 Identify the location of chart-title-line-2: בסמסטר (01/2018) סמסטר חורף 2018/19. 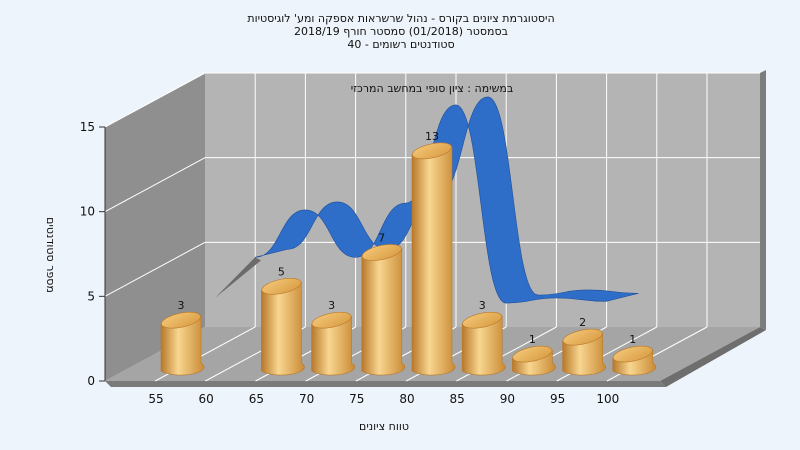
(401, 31).